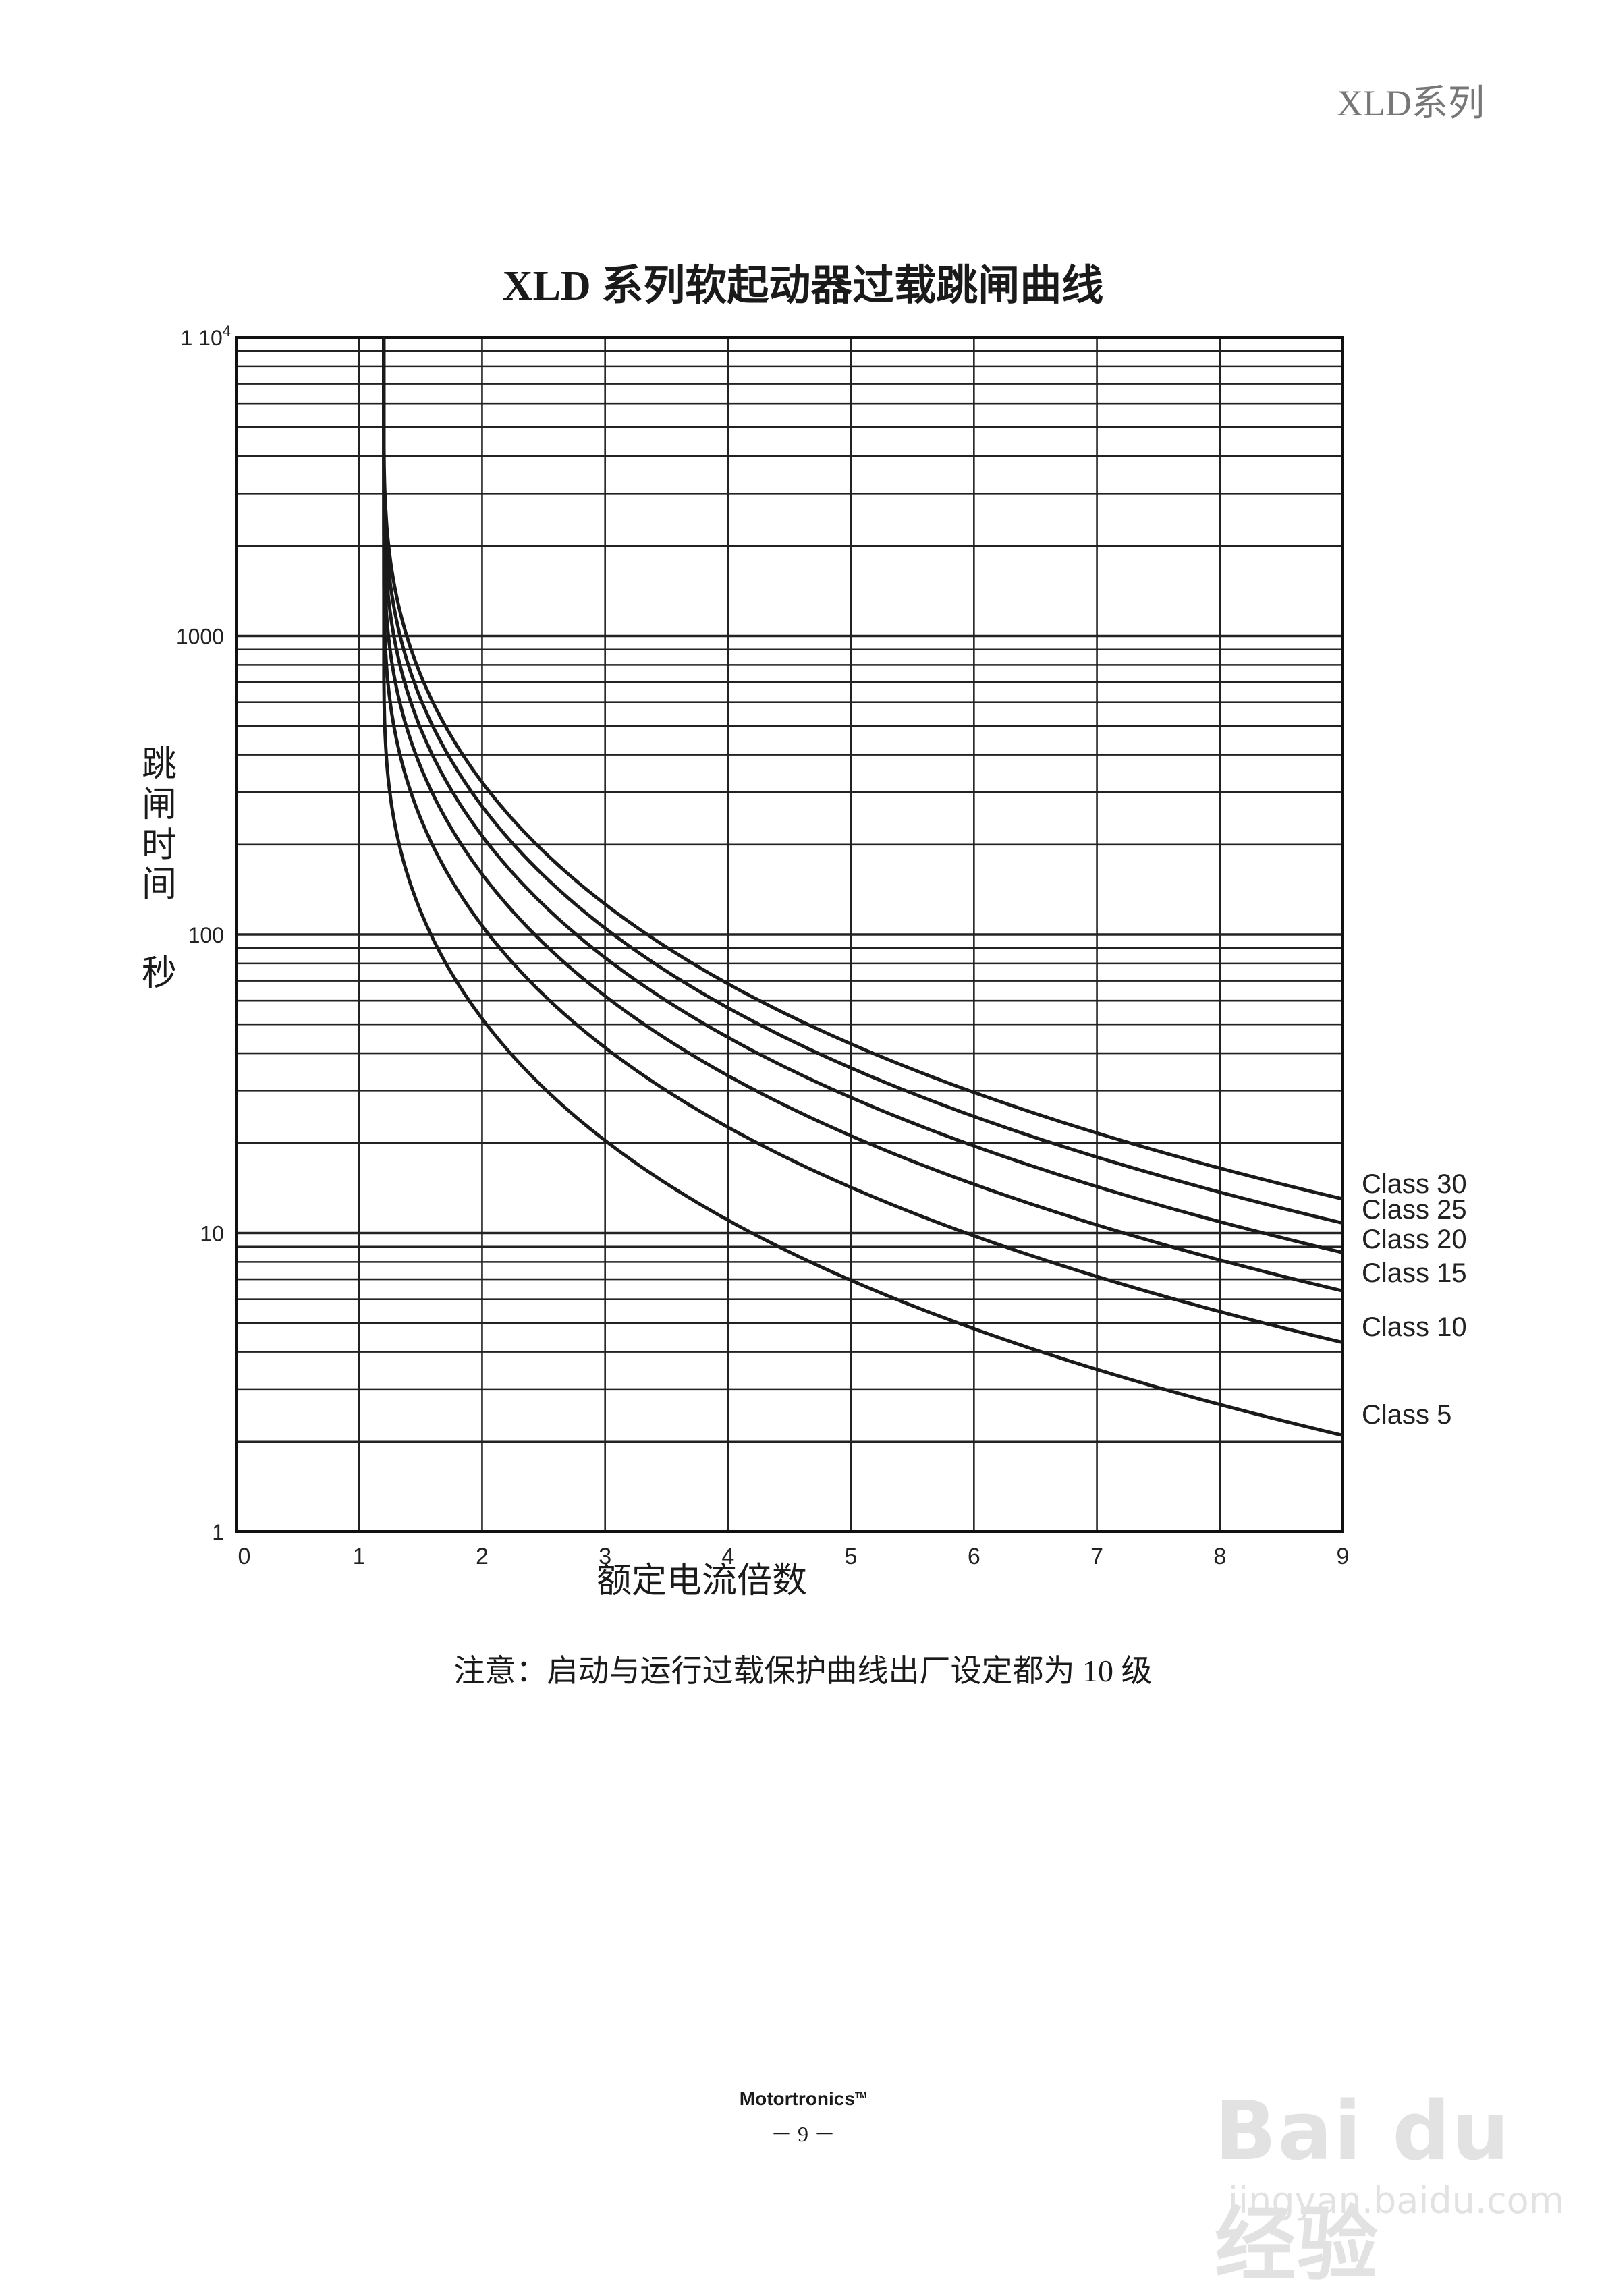  What do you see at coordinates (159, 973) in the screenshot?
I see `y-axis-label-char: 秒` at bounding box center [159, 973].